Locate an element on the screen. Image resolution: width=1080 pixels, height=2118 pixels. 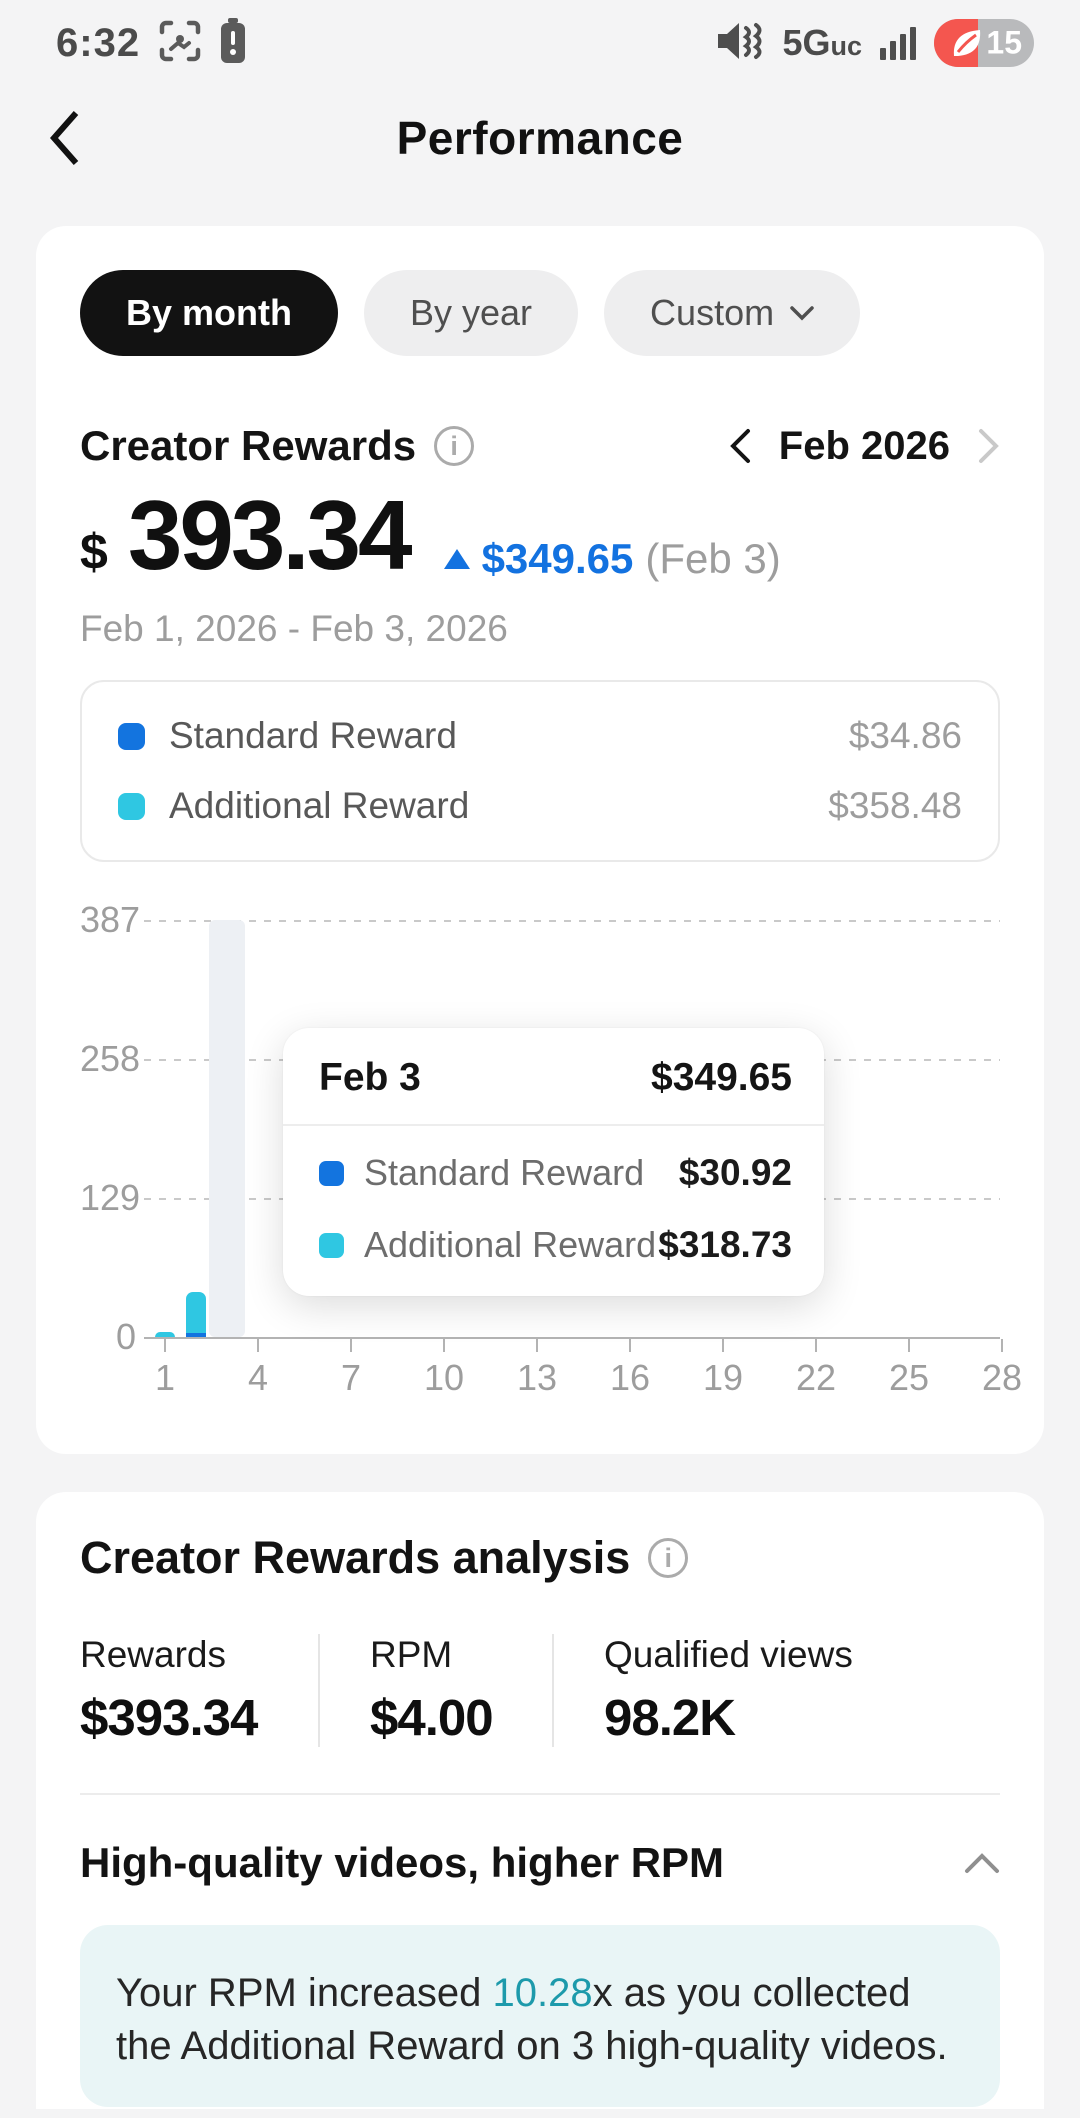
x-axis-label: 1 is located at coordinates (165, 1377).